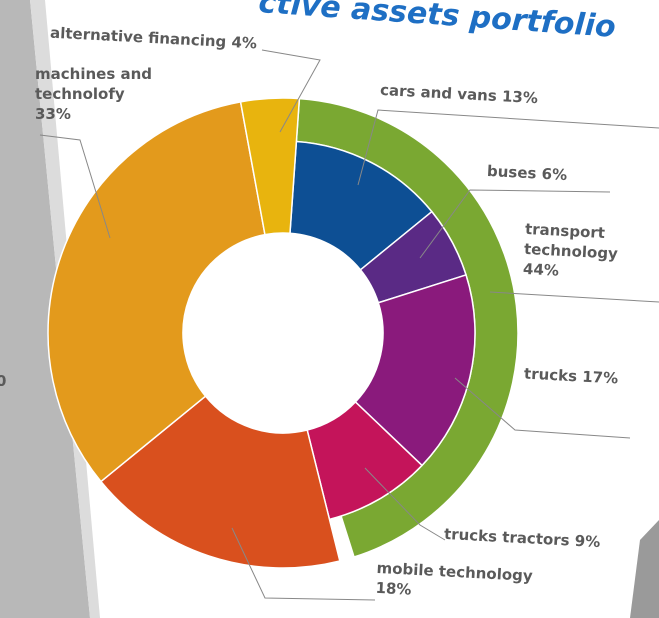 This screenshot has width=659, height=618. What do you see at coordinates (244, 43) in the screenshot?
I see `label-value: 4%` at bounding box center [244, 43].